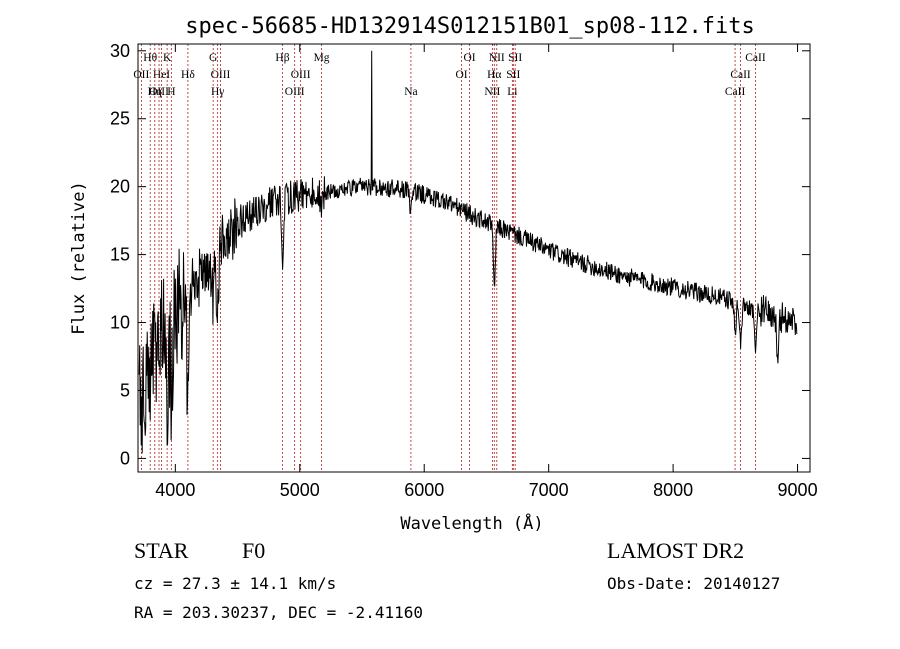 The height and width of the screenshot is (649, 900). What do you see at coordinates (125, 390) in the screenshot?
I see `y-tick-label: 5` at bounding box center [125, 390].